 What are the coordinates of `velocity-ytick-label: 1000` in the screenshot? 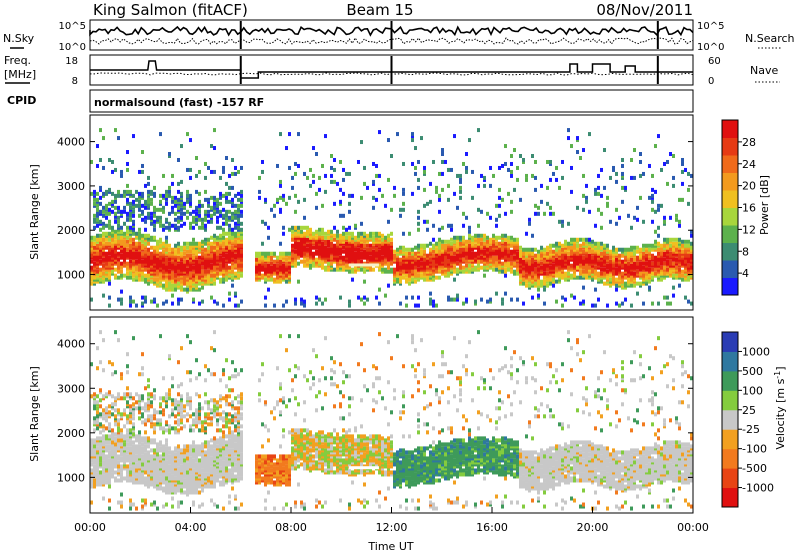 It's located at (71, 477).